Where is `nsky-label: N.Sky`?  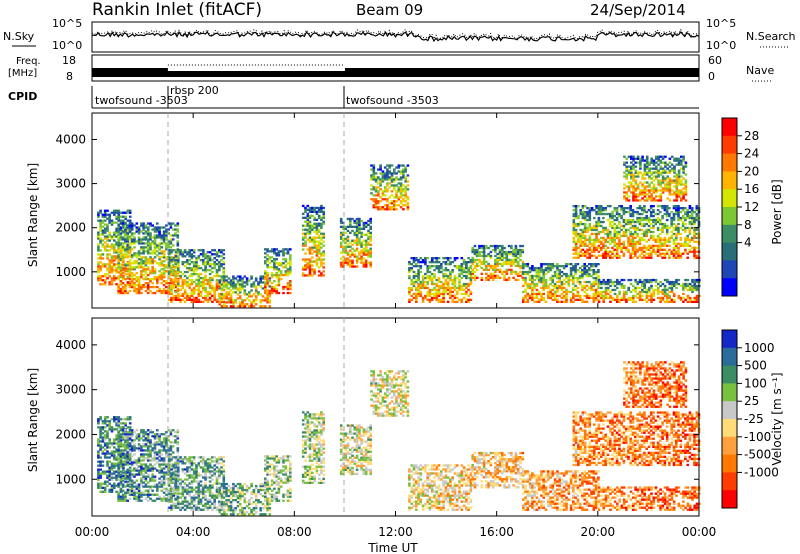 nsky-label: N.Sky is located at coordinates (19, 36).